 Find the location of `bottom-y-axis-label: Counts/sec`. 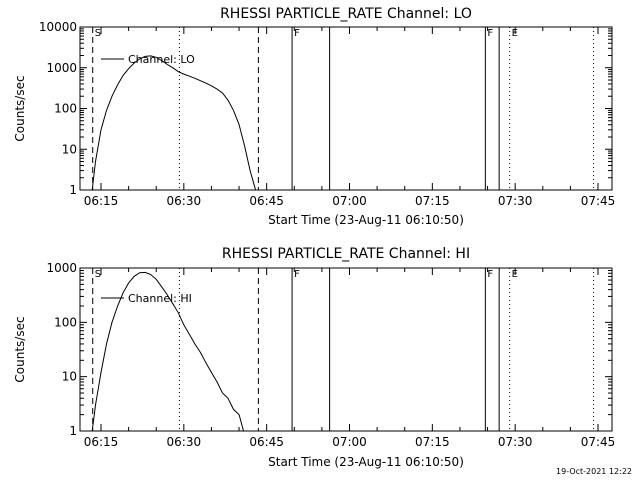

bottom-y-axis-label: Counts/sec is located at coordinates (20, 349).